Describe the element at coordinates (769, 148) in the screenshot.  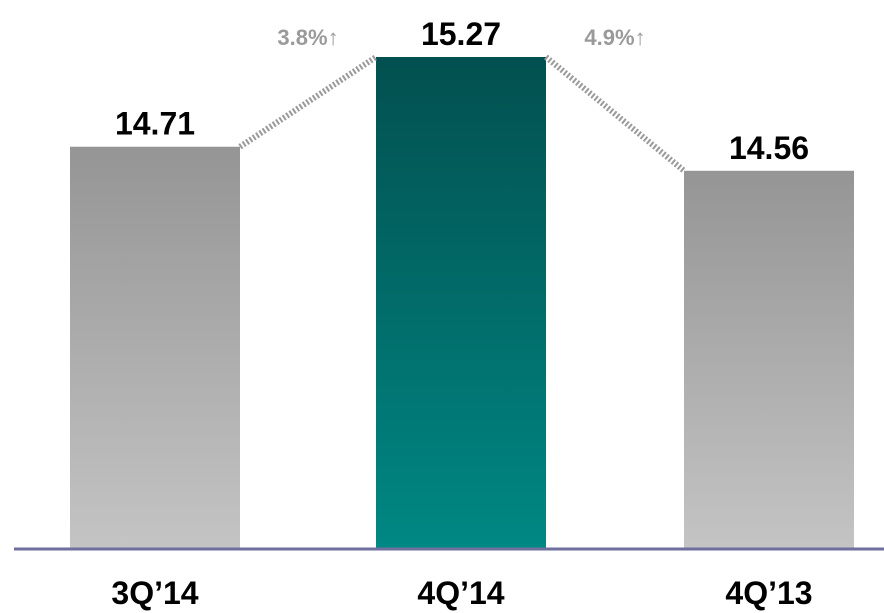
I see `value-label-2: 14.56` at that location.